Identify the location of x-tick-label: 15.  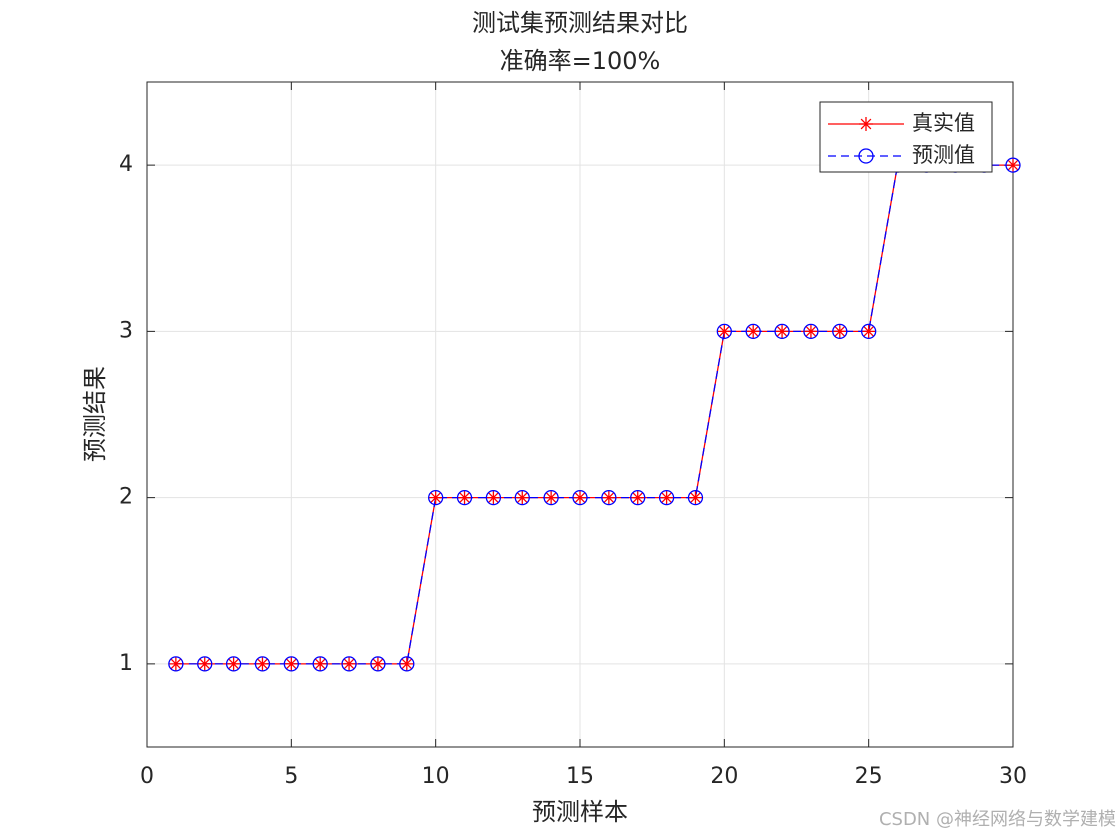
(580, 776).